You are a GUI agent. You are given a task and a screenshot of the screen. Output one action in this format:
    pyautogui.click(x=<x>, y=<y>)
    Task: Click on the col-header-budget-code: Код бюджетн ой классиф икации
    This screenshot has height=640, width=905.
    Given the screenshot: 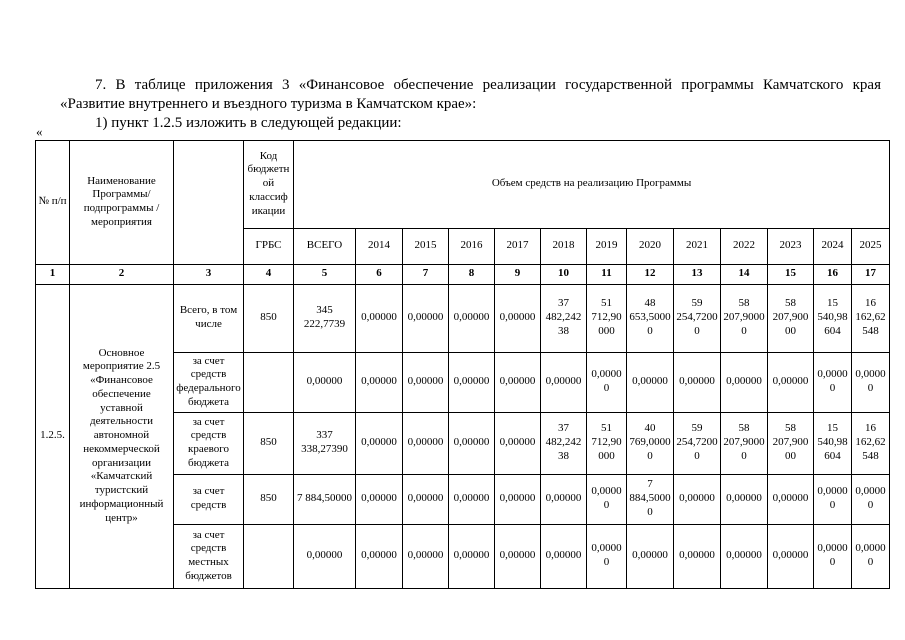 What is the action you would take?
    pyautogui.click(x=268, y=184)
    